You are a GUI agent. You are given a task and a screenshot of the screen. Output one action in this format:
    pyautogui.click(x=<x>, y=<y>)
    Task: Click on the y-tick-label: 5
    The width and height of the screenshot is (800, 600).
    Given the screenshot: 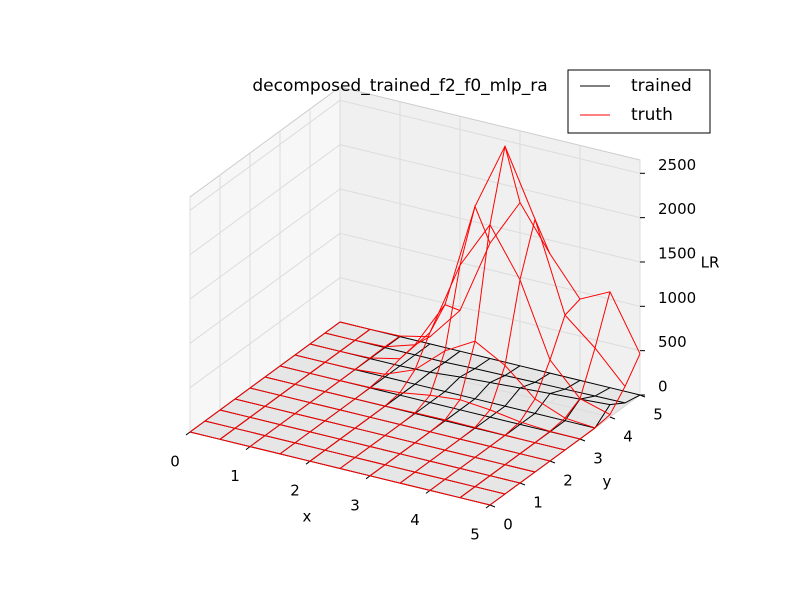 What is the action you would take?
    pyautogui.click(x=658, y=415)
    